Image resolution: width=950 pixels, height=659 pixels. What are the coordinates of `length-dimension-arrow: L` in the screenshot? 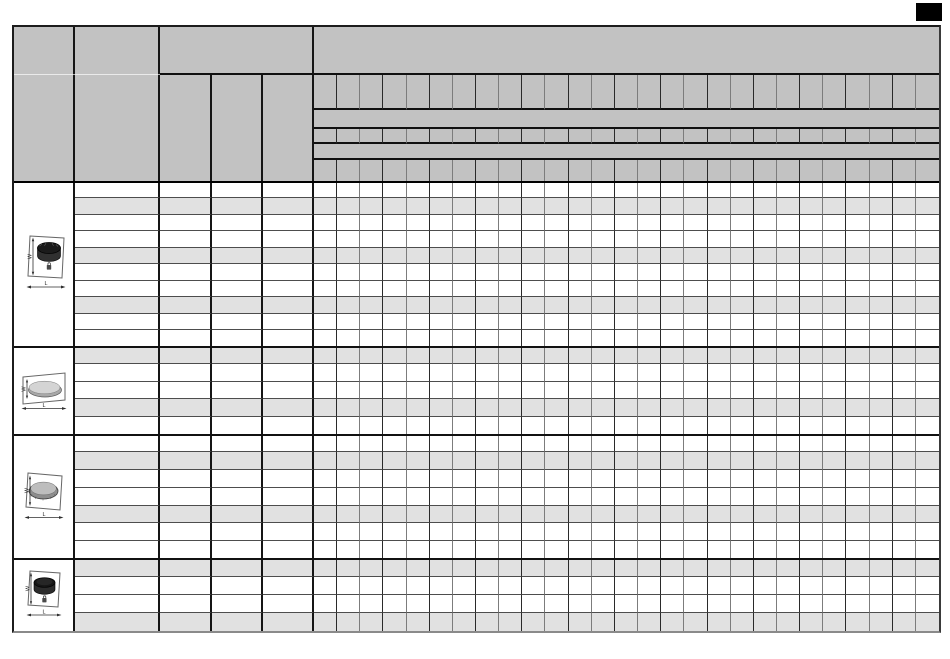 It's located at (45, 285).